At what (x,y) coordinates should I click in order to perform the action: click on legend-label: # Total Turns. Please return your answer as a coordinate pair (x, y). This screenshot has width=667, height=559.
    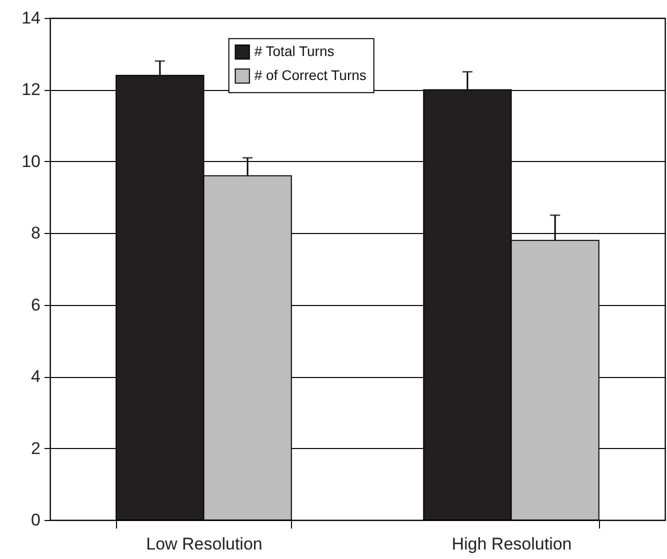
    Looking at the image, I should click on (294, 51).